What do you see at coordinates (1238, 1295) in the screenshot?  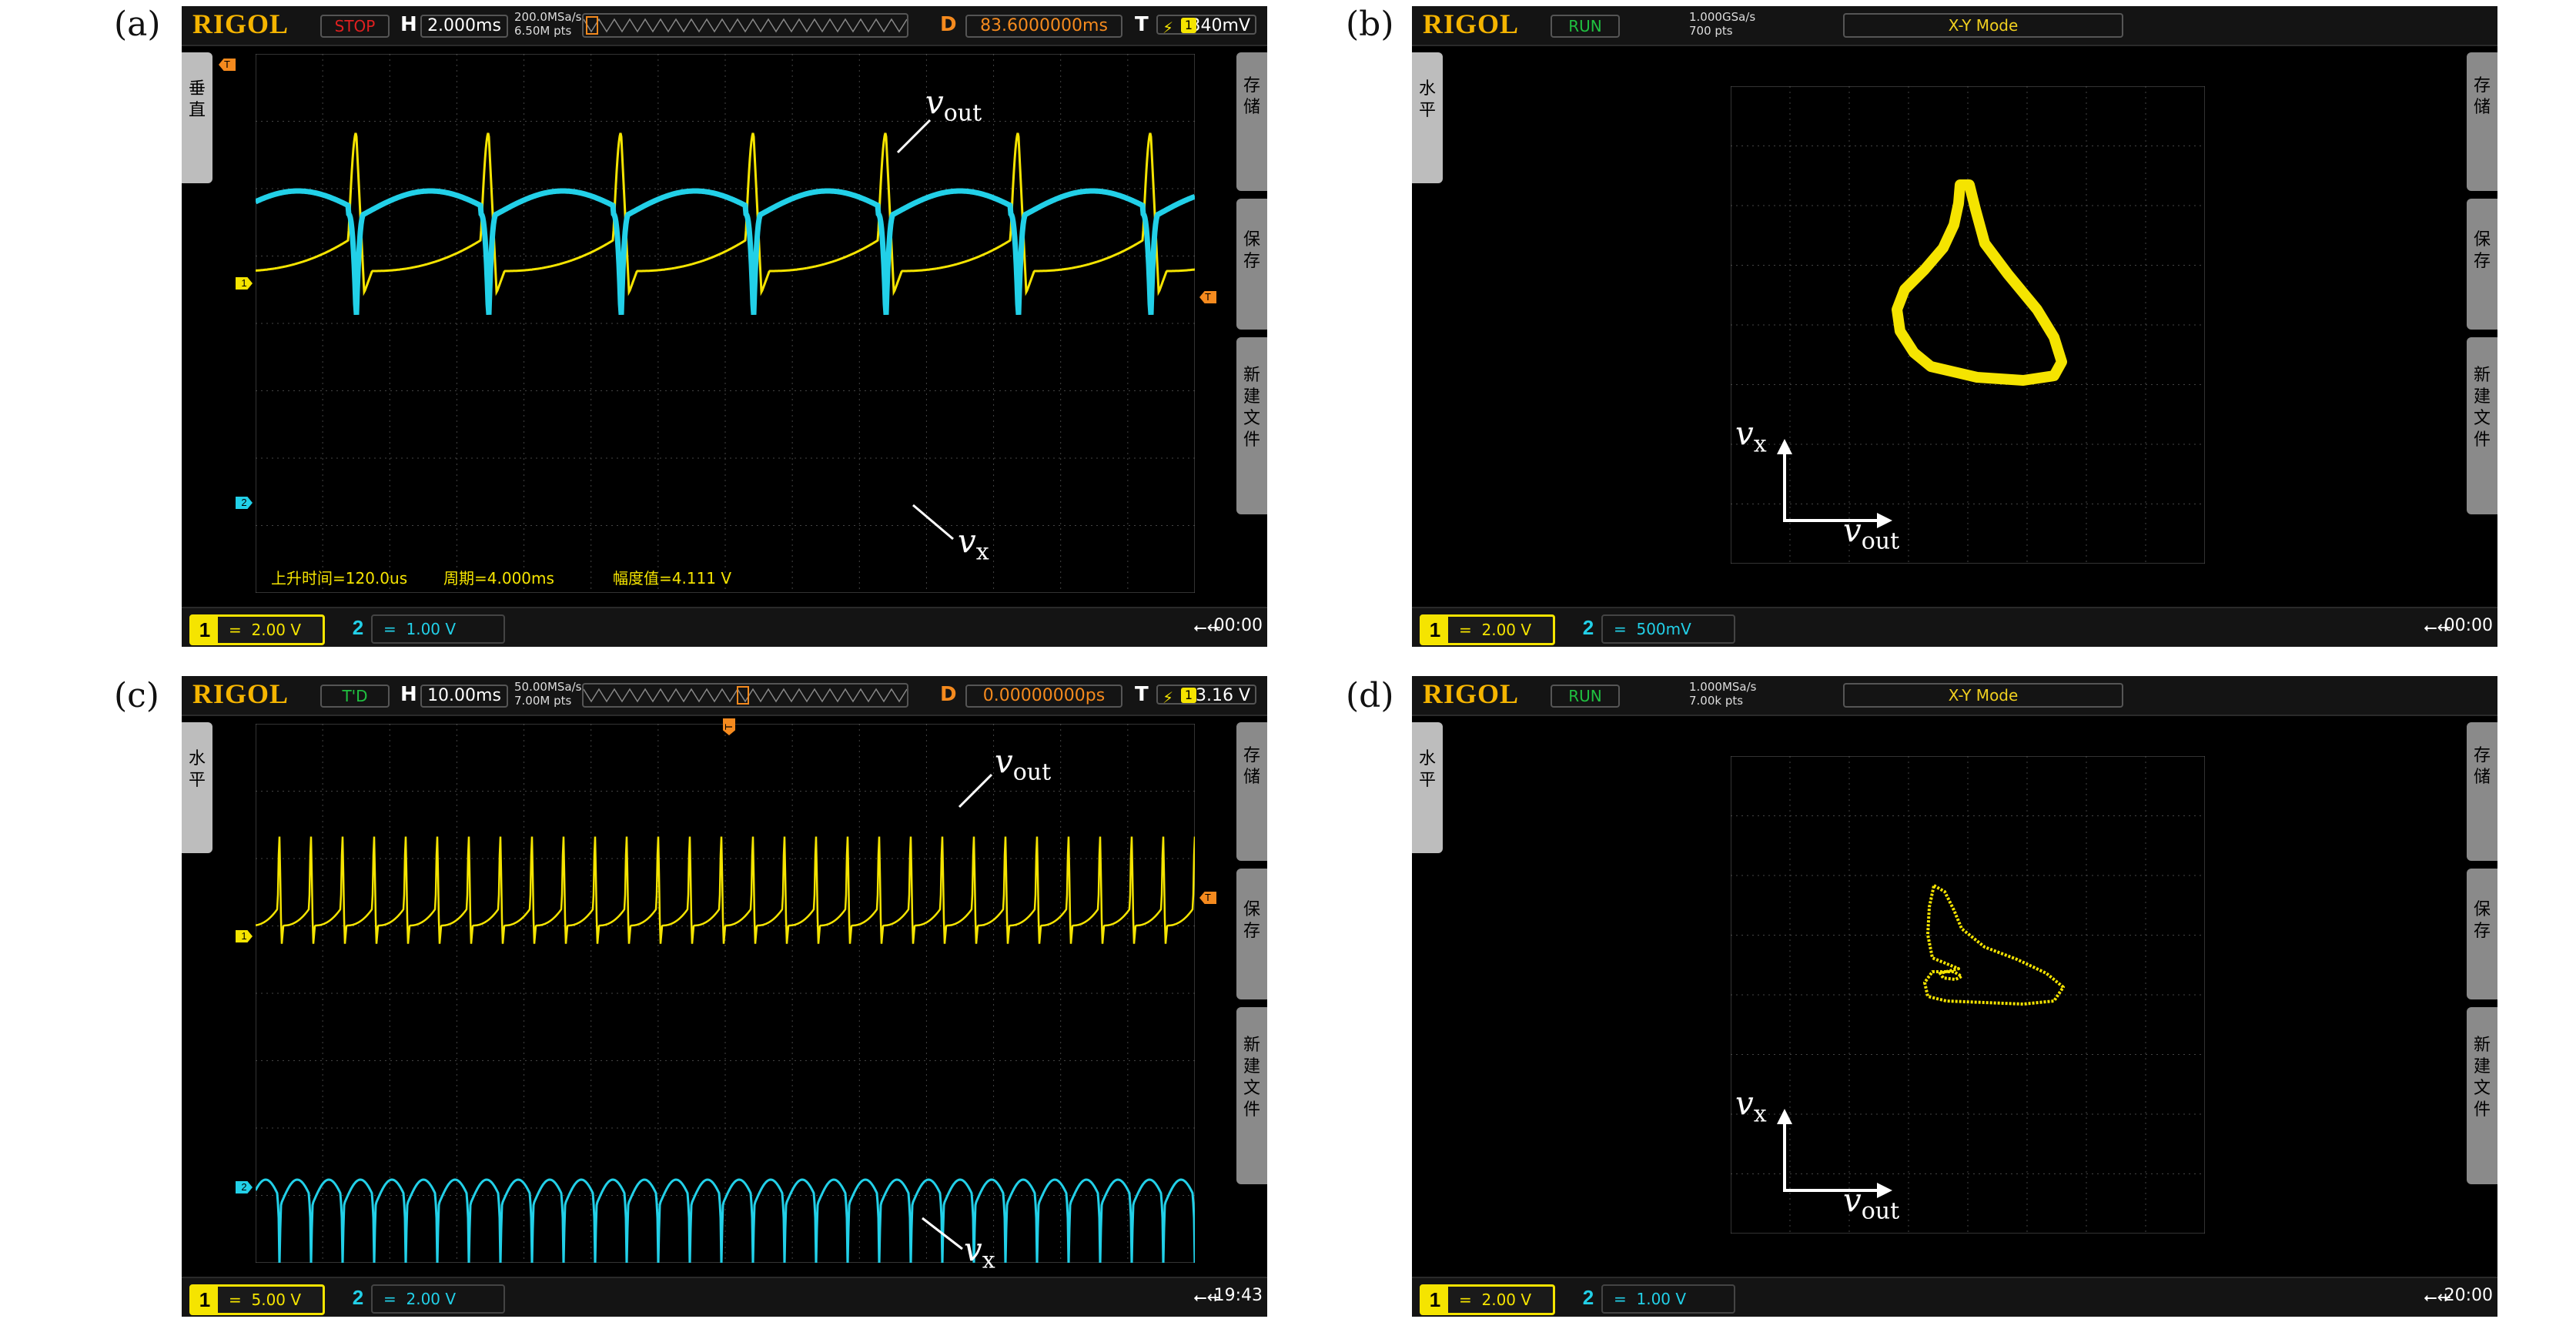 I see `clock-time: 19:43` at bounding box center [1238, 1295].